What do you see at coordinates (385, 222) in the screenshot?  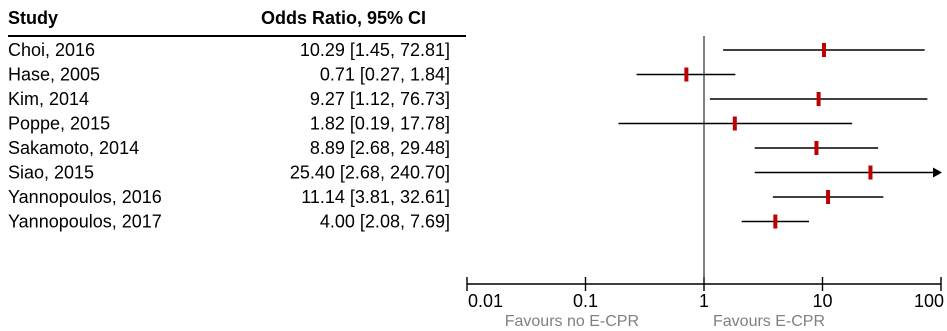 I see `odds-ratio-label: 4.00 [2.08, 7.69]` at bounding box center [385, 222].